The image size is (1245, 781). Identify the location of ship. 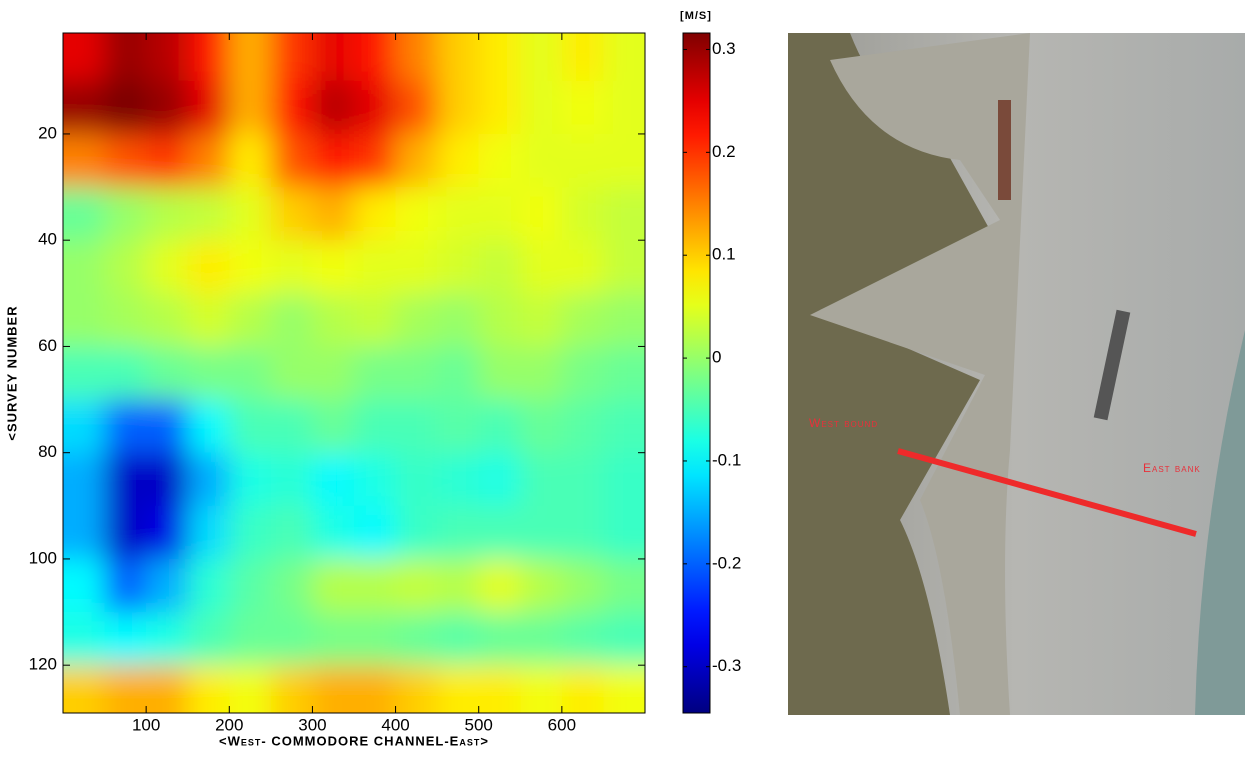
(1004, 150).